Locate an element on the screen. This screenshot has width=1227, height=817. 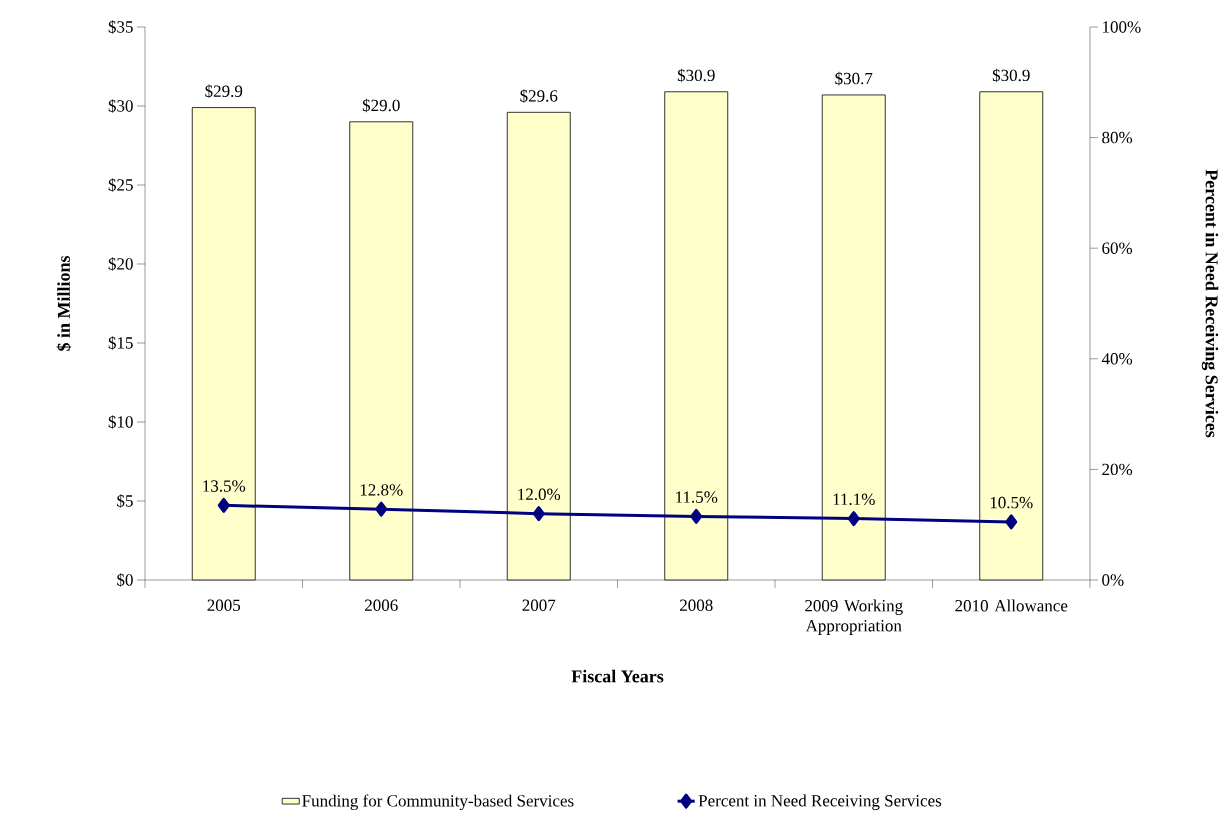
x-tick-label: 2006 is located at coordinates (381, 605).